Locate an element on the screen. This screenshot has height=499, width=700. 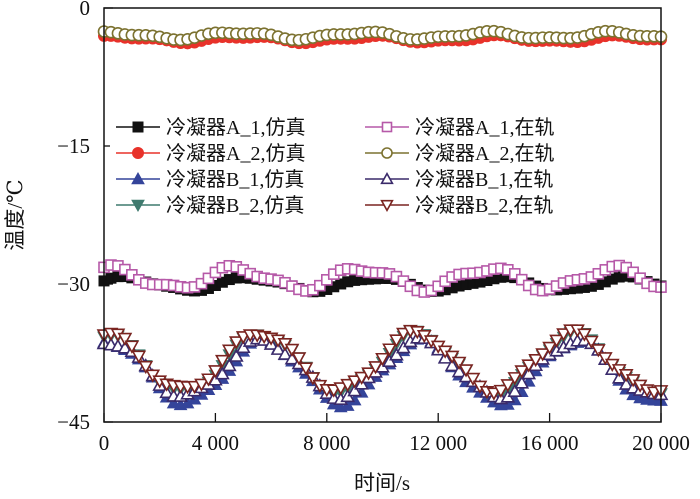
legend-label: 冷凝器B_1,在轨 is located at coordinates (484, 179).